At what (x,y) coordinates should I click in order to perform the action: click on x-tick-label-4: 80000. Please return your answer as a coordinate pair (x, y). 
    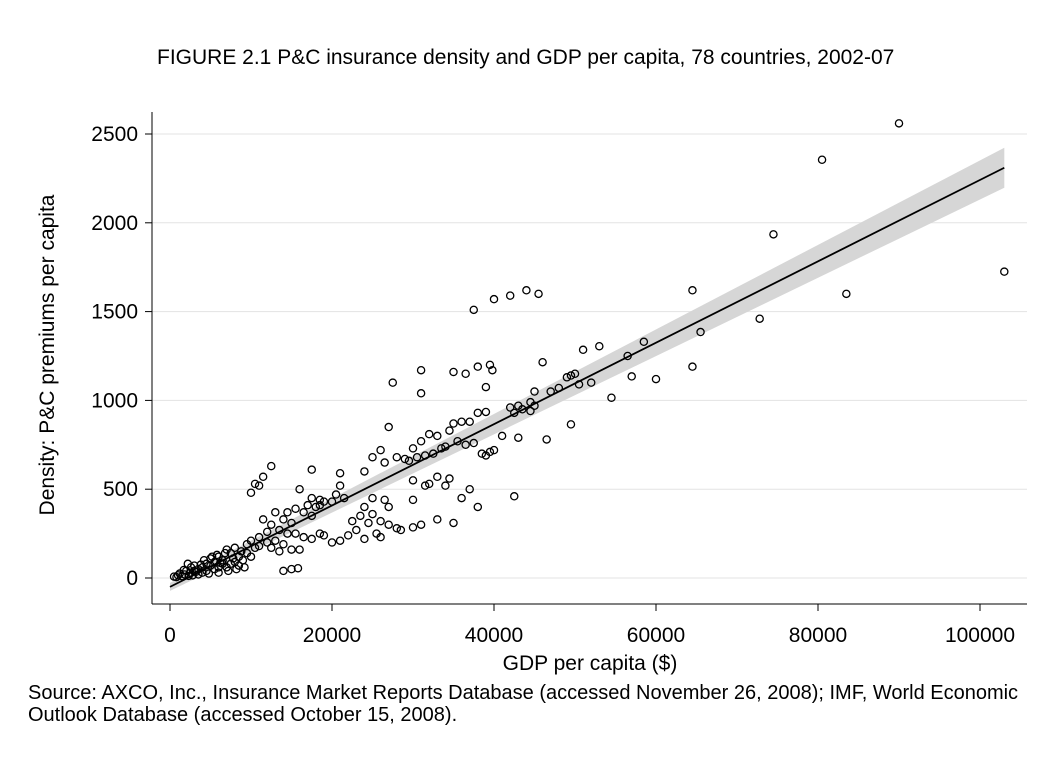
    Looking at the image, I should click on (818, 635).